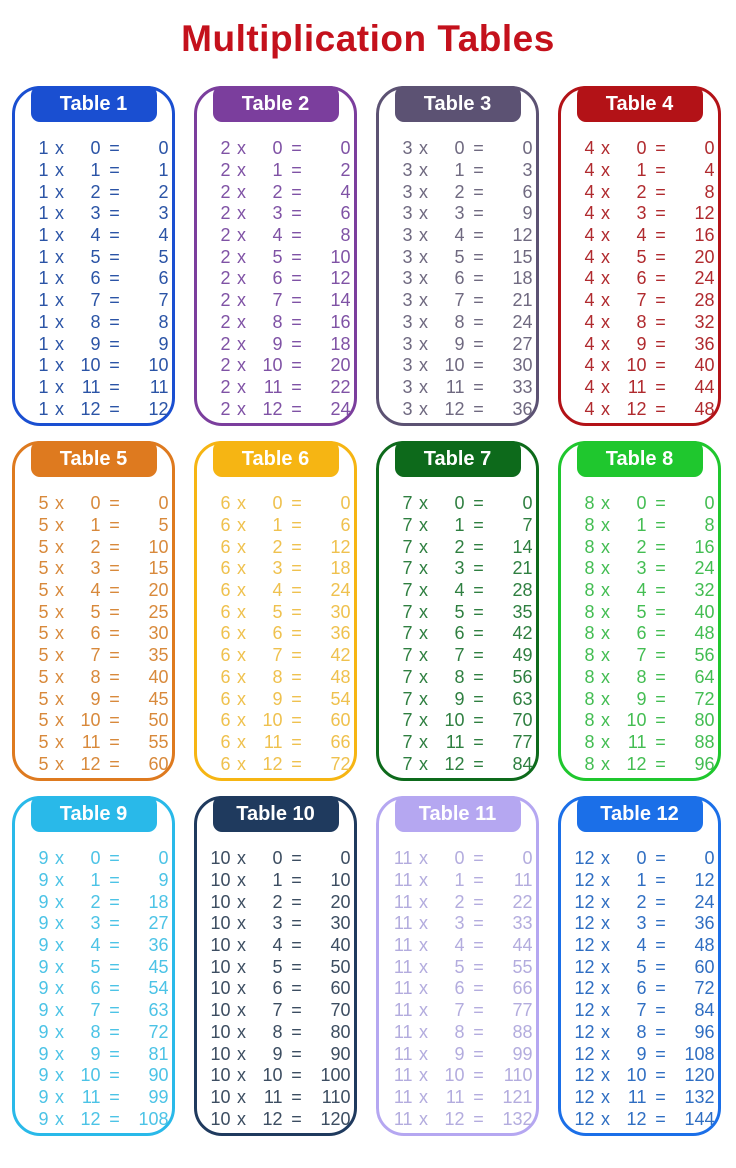 The image size is (736, 1168). I want to click on factor: 1, so click(43, 170).